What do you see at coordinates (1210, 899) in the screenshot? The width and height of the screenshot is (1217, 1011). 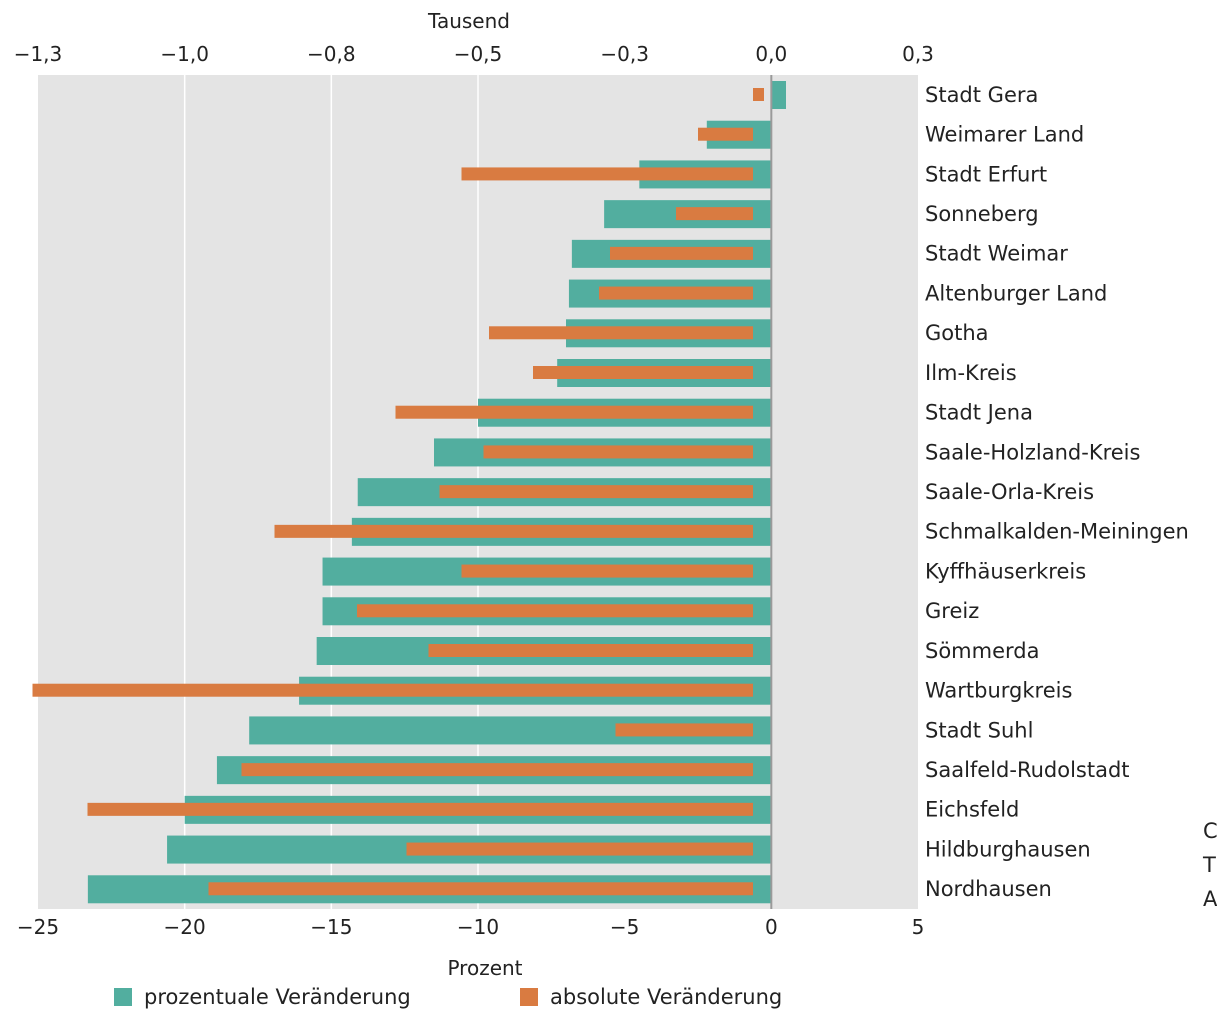 I see `right-edge-char-3: A` at bounding box center [1210, 899].